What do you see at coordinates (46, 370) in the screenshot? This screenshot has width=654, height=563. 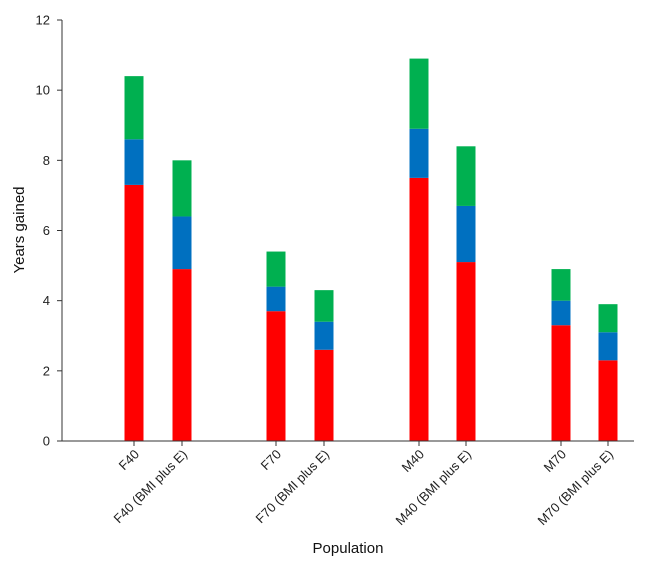 I see `y-tick-label: 2` at bounding box center [46, 370].